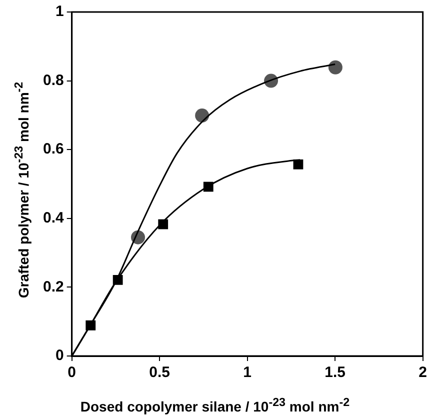 The image size is (430, 419). I want to click on x-tick-label: 1.5, so click(335, 373).